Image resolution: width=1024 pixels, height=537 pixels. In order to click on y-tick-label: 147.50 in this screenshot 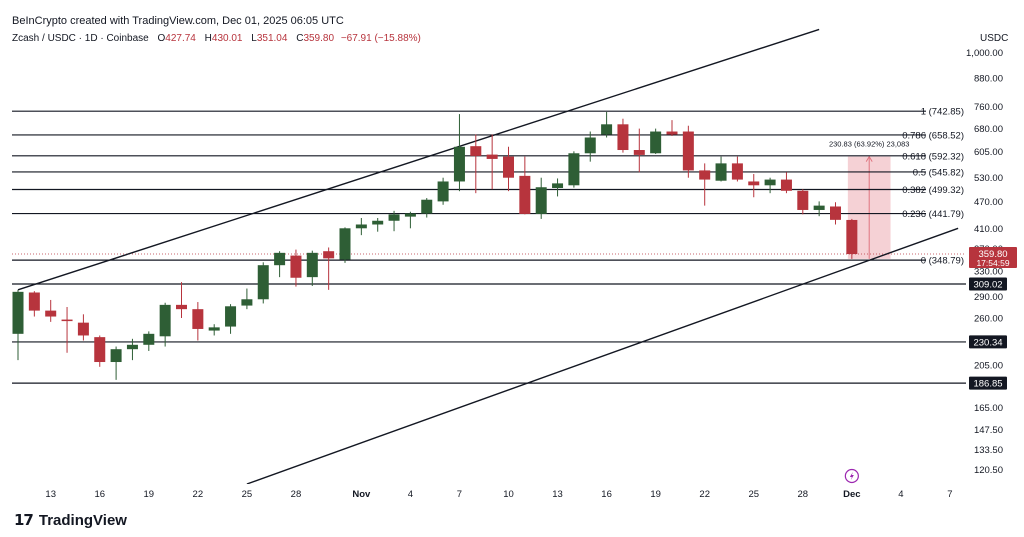, I will do `click(988, 430)`.